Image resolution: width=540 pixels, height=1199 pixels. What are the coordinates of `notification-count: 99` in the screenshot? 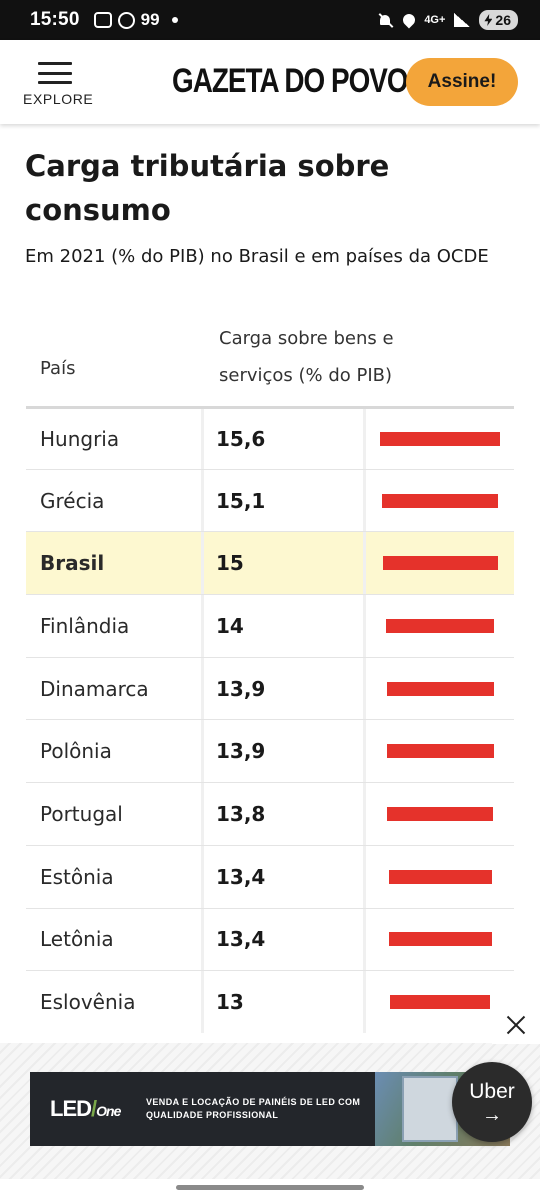 It's located at (150, 19).